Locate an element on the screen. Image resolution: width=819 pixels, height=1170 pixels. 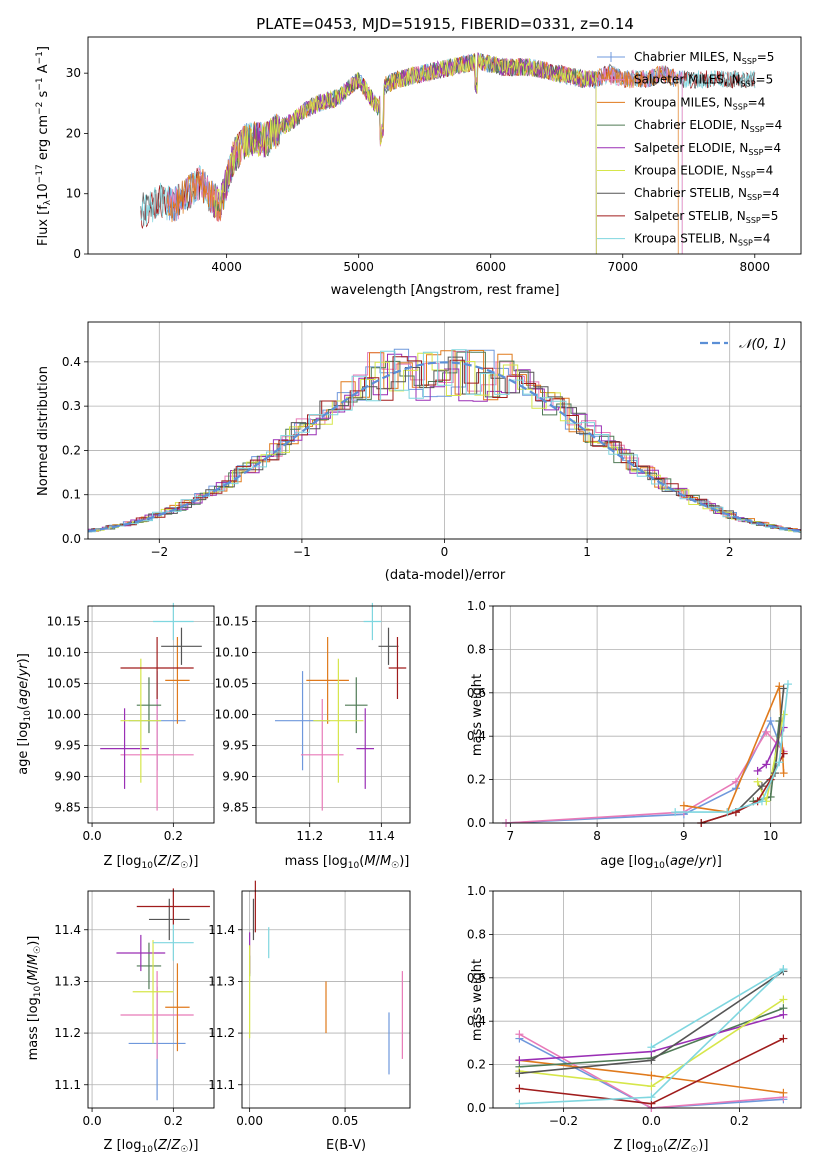
mass-vs-ebv-panel: 0.00 0.05 11.1 11.2 11.3 11.4 is located at coordinates (309, 1004).